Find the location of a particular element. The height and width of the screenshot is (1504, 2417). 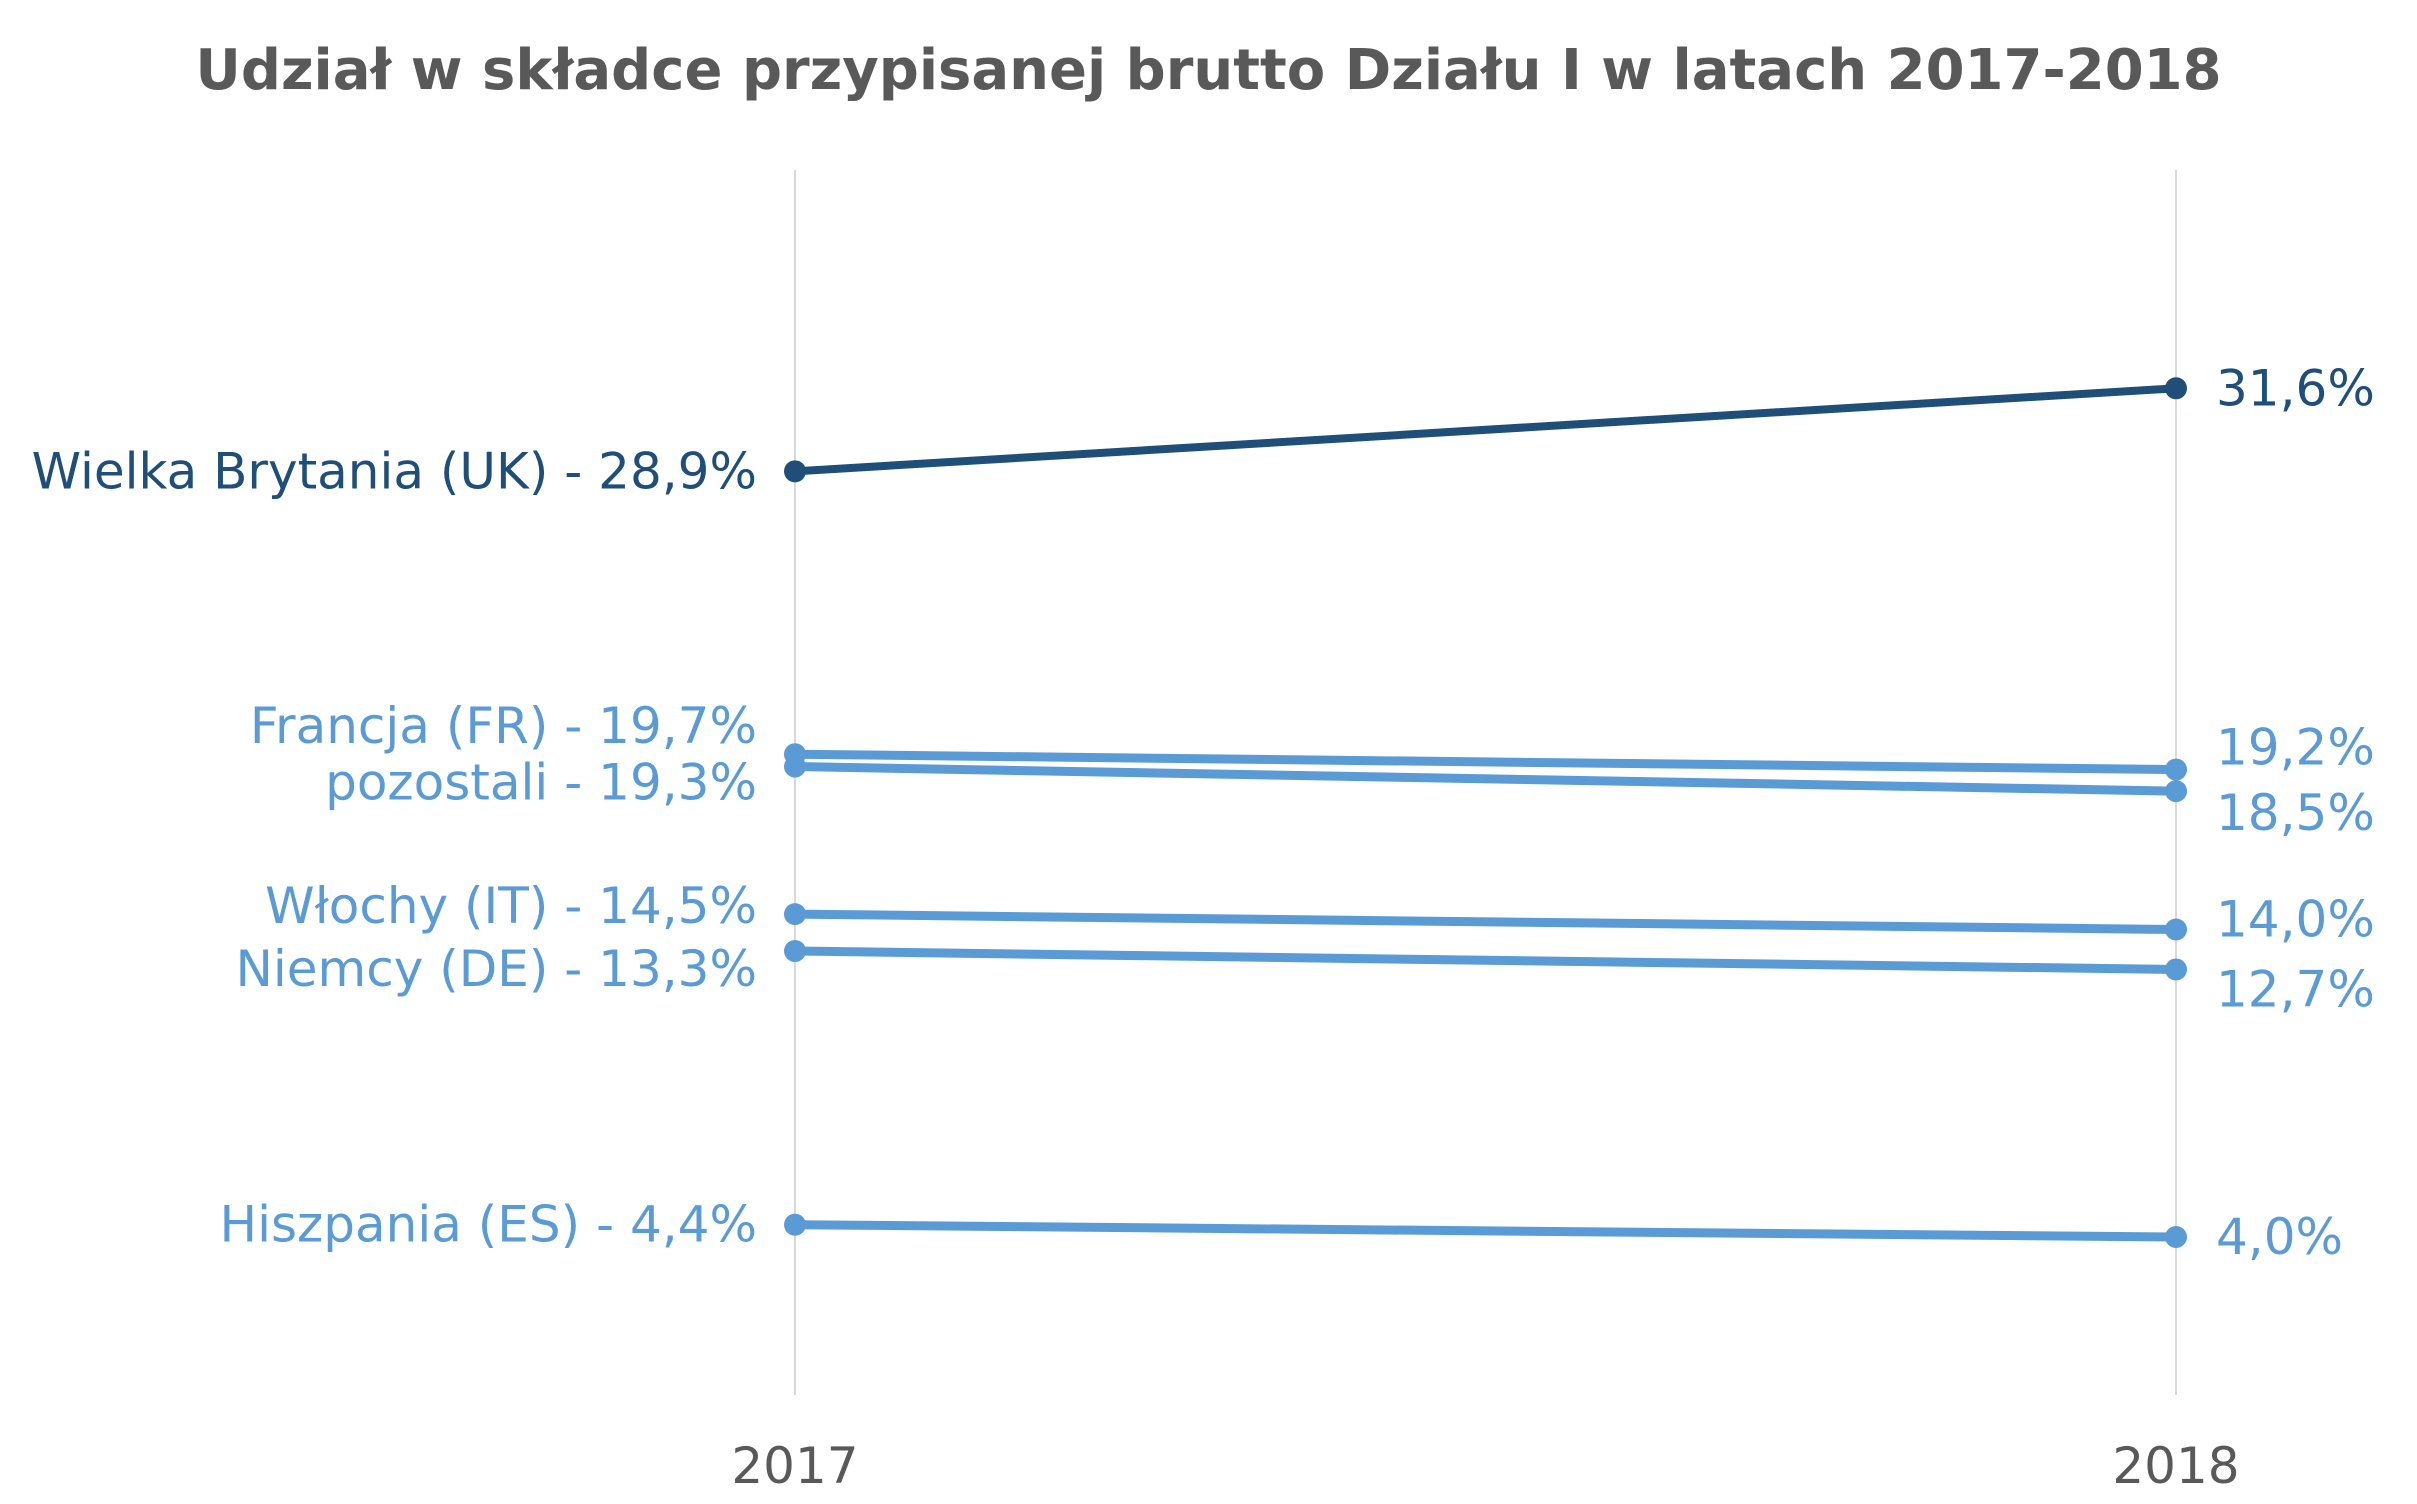

series-line-francja-fr is located at coordinates (1485, 762).